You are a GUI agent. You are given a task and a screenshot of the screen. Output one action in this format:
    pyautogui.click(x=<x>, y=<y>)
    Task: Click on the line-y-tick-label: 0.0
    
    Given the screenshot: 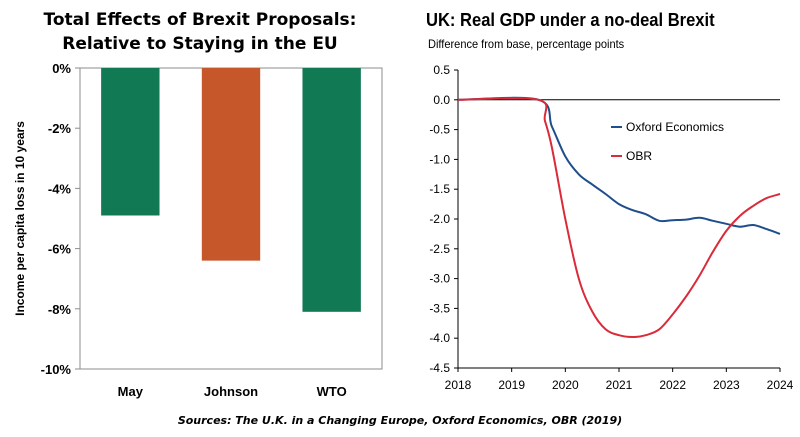 What is the action you would take?
    pyautogui.click(x=441, y=100)
    